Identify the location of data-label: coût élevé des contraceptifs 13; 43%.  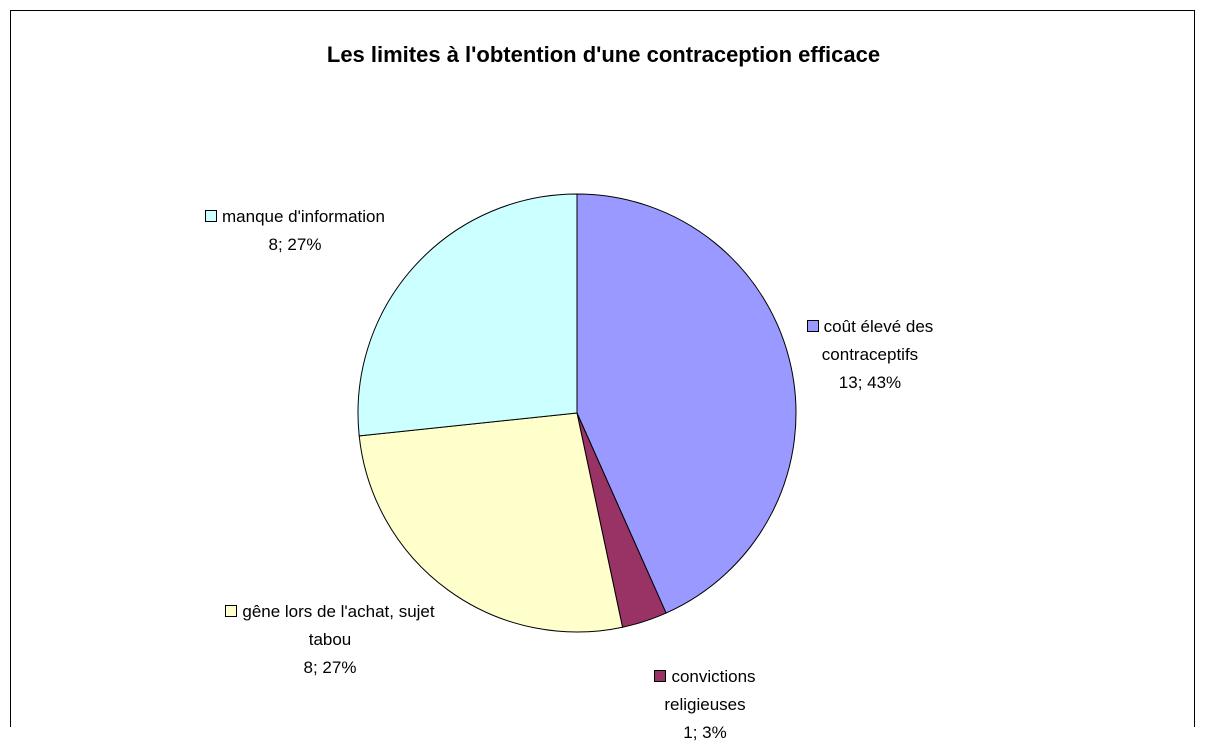
(870, 355).